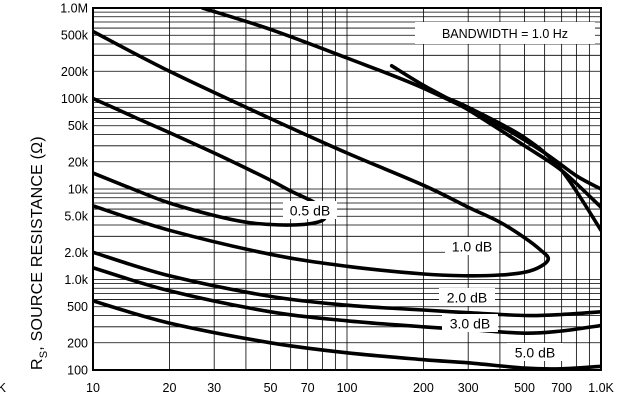 This screenshot has height=400, width=622. I want to click on y-axis-label-sub: S, so click(44, 355).